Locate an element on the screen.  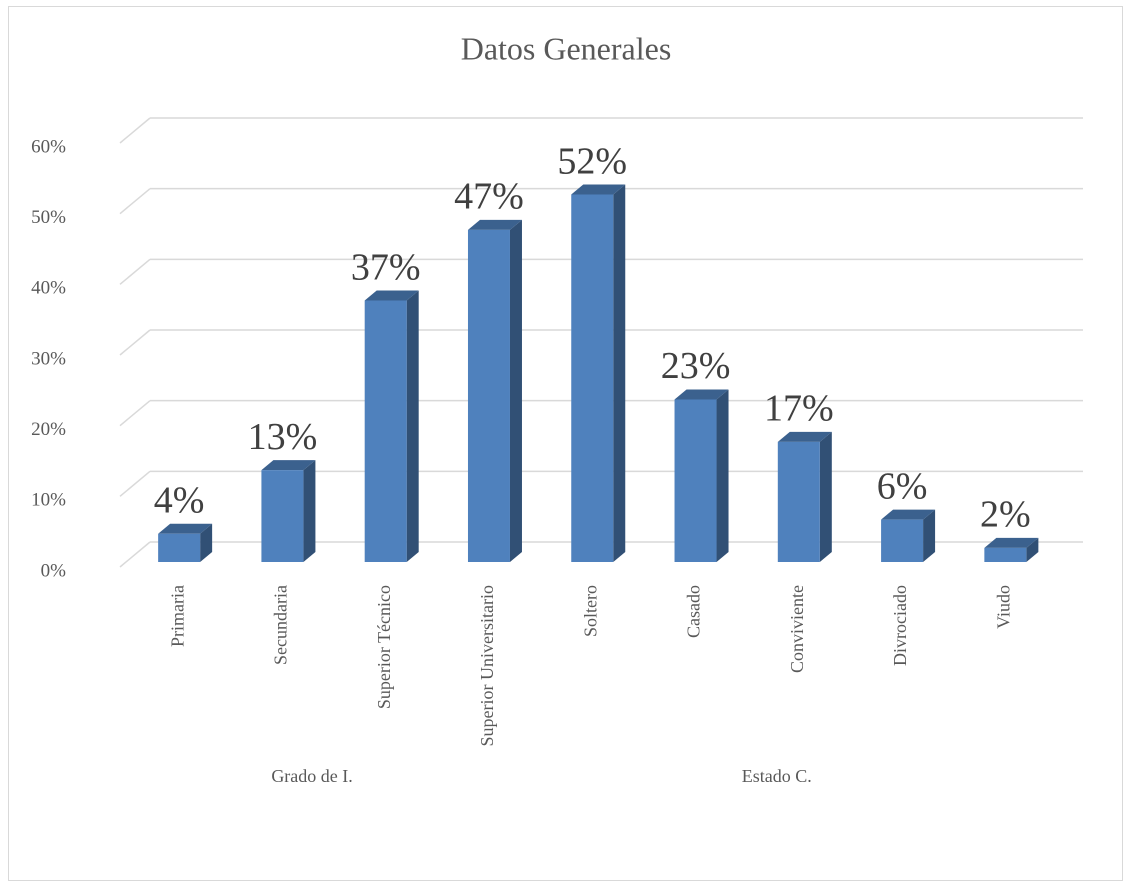
group-label: Estado C. is located at coordinates (777, 776).